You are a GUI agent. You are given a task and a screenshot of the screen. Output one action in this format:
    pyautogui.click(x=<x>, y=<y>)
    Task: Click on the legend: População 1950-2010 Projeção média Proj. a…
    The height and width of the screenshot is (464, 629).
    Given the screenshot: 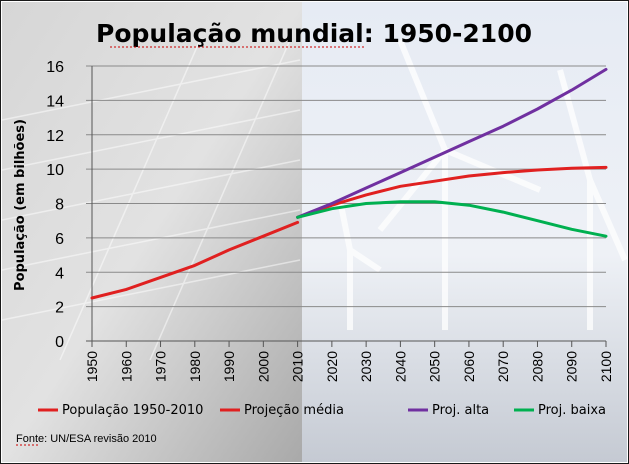 What is the action you would take?
    pyautogui.click(x=322, y=410)
    